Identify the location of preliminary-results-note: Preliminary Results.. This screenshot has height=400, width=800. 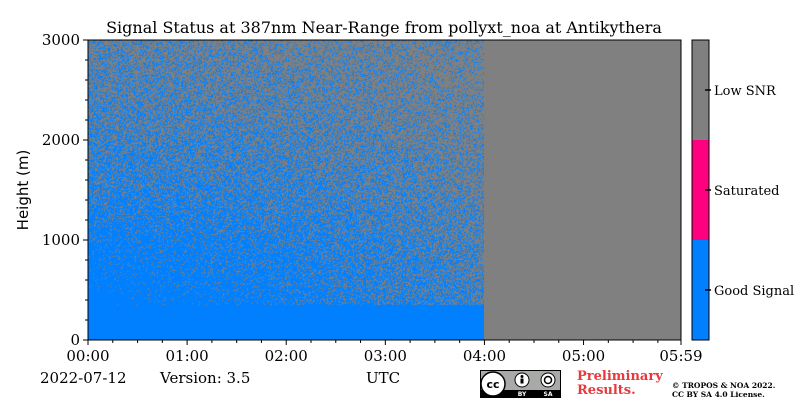
(620, 384).